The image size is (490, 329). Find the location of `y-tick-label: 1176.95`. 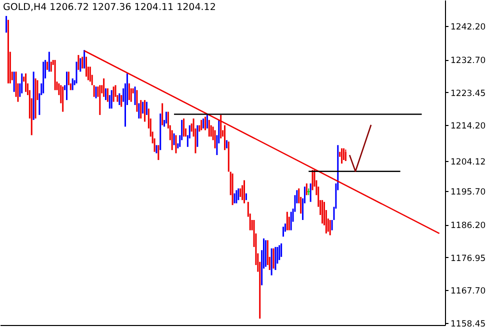

y-tick-label: 1176.95 is located at coordinates (468, 259).